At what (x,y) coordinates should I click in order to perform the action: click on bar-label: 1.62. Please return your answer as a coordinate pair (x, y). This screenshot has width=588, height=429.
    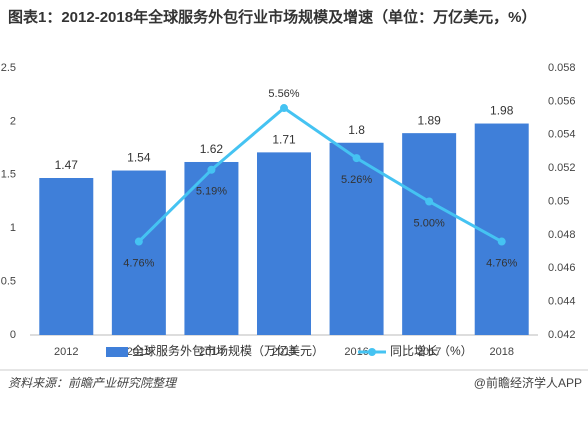
    Looking at the image, I should click on (212, 149).